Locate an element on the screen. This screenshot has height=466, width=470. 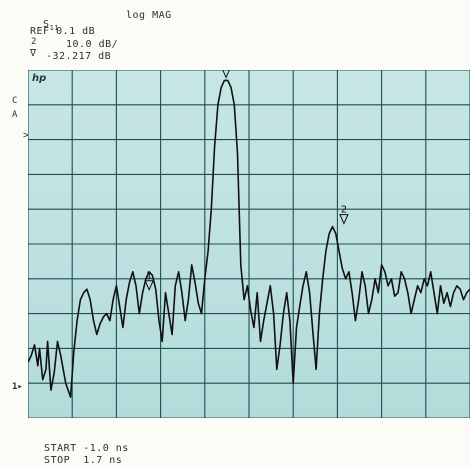
marker-1: 1 is located at coordinates (149, 281).